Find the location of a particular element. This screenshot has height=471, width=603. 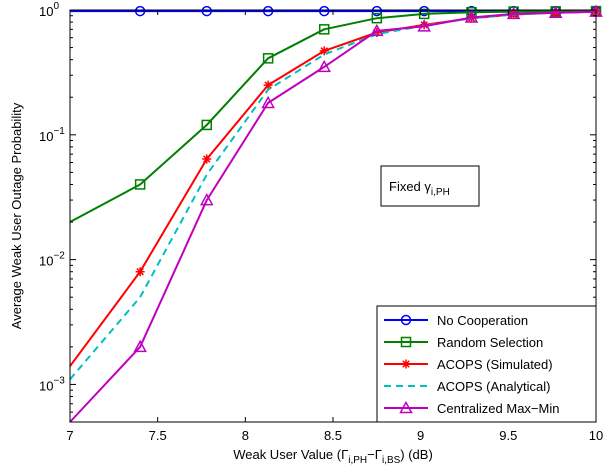

annotation-main: Fixed γ is located at coordinates (410, 186).